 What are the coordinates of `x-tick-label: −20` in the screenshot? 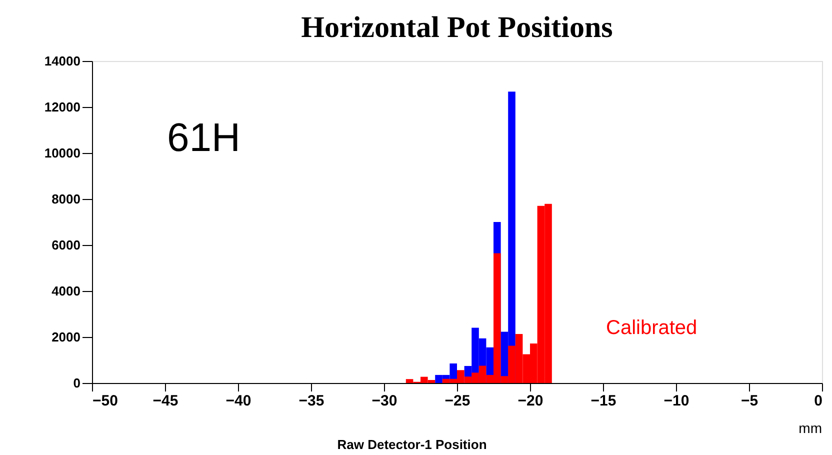 It's located at (531, 401).